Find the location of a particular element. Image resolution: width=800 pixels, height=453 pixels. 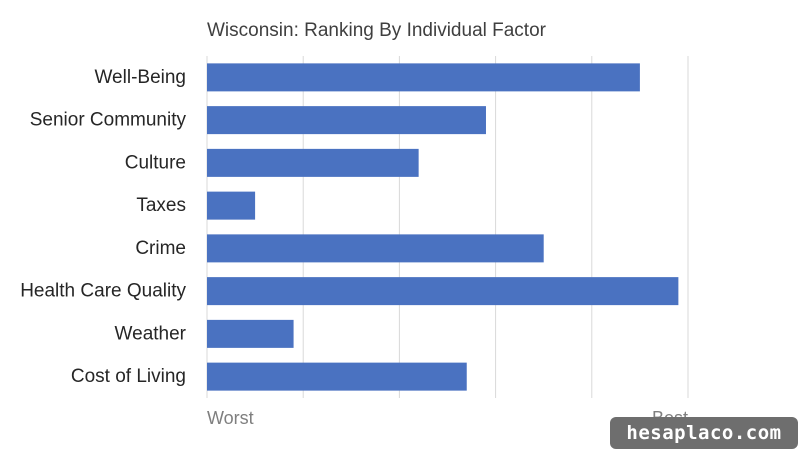

category-label: Senior Community is located at coordinates (108, 120).